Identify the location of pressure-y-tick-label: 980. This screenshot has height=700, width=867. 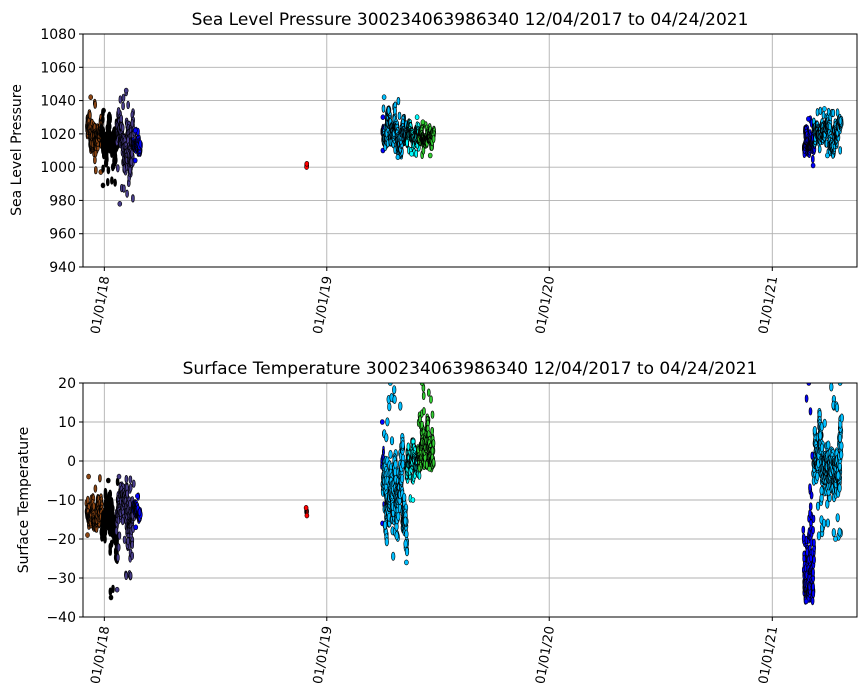
(62, 201).